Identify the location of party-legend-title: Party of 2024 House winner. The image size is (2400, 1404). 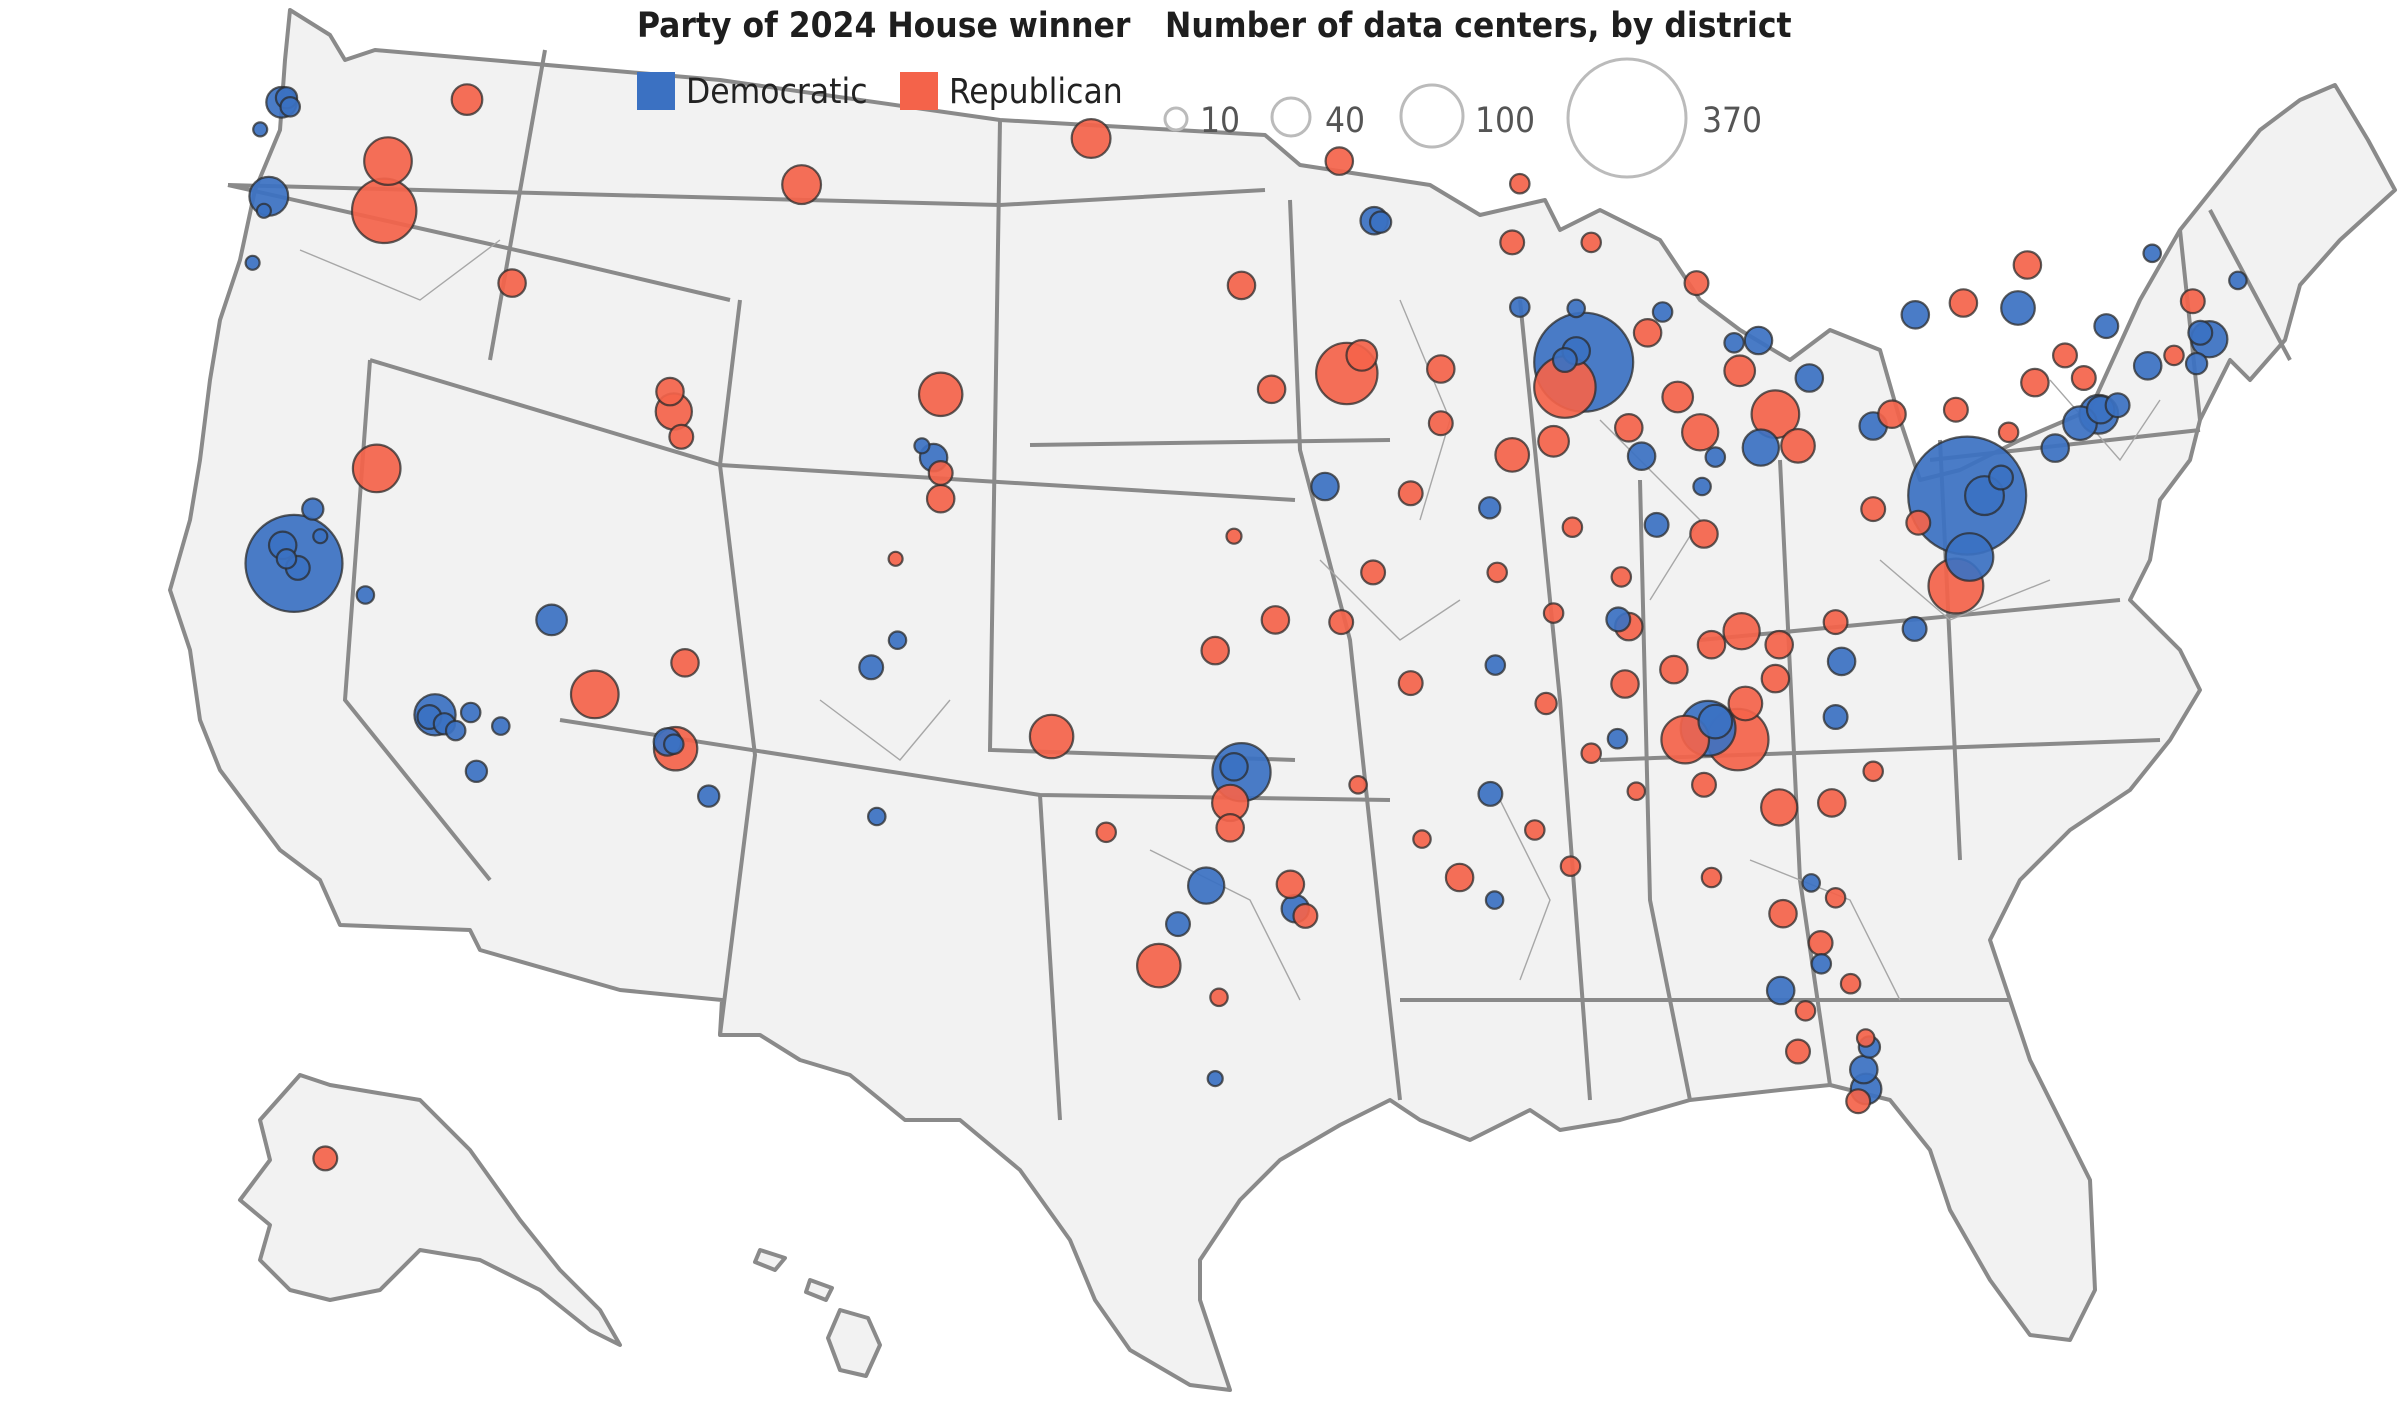
(884, 26).